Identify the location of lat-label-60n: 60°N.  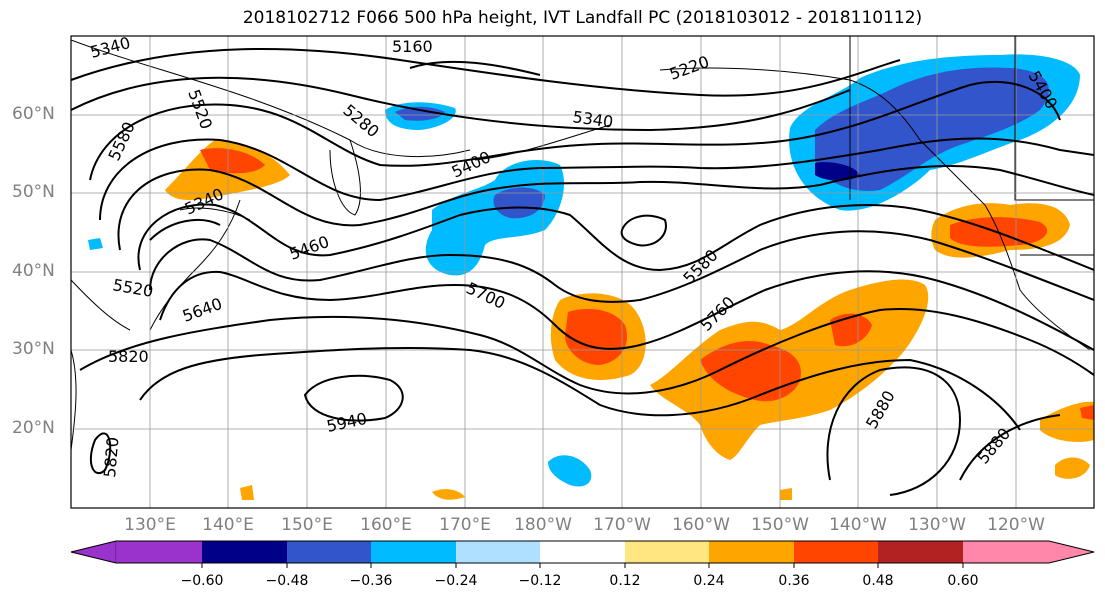
(33, 114).